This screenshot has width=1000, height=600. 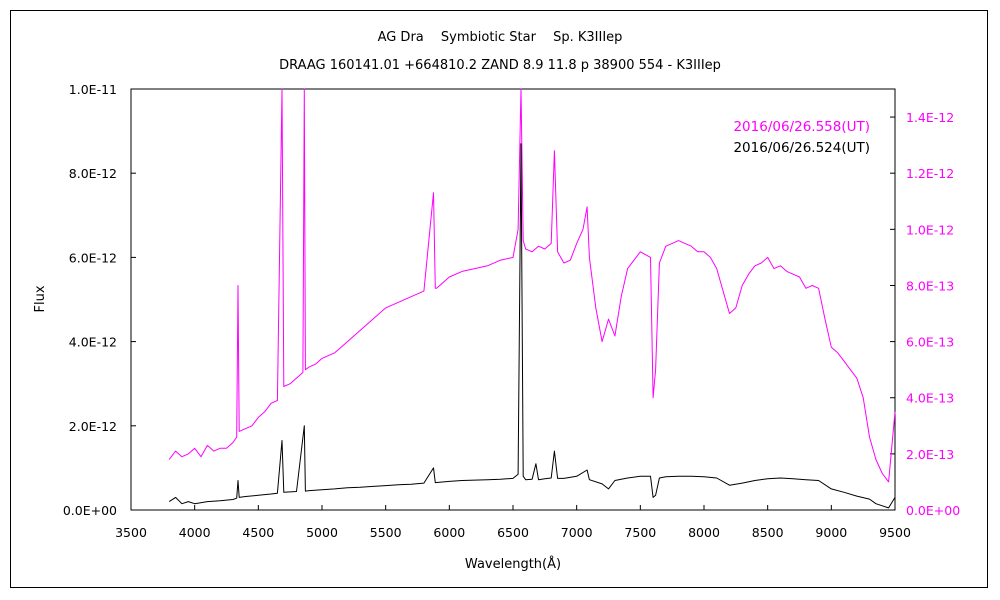 What do you see at coordinates (386, 532) in the screenshot?
I see `x-tick-label: 5500` at bounding box center [386, 532].